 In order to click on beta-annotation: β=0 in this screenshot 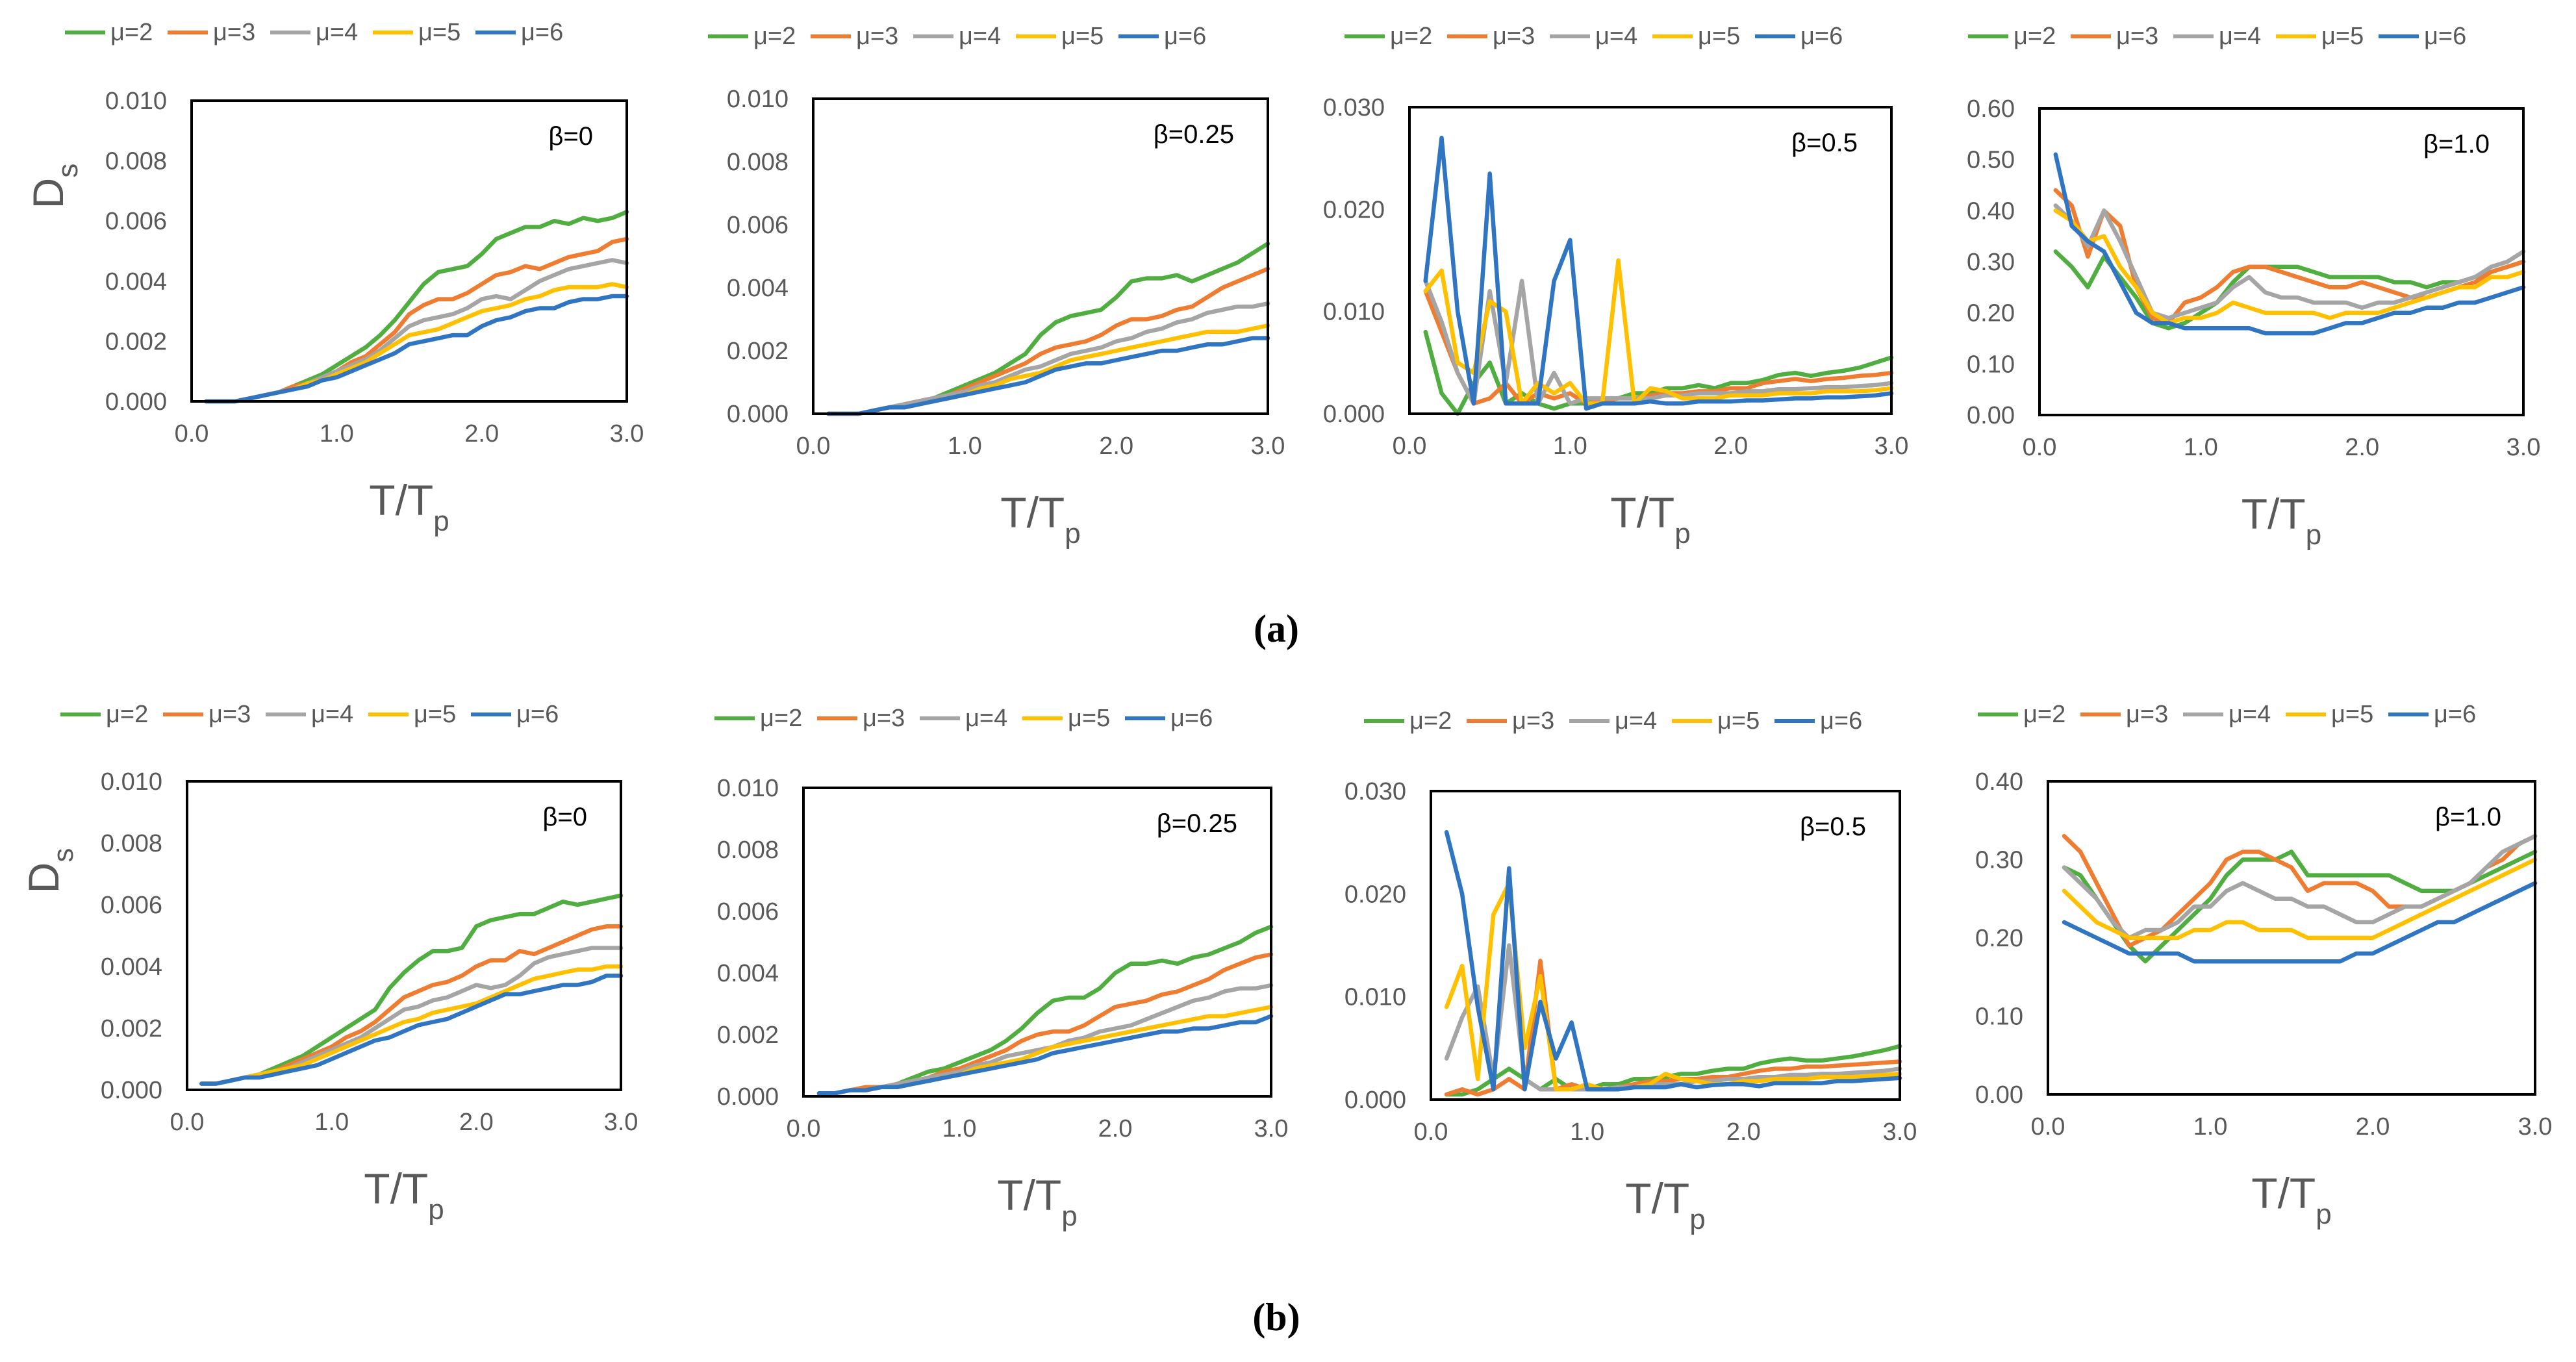, I will do `click(570, 136)`.